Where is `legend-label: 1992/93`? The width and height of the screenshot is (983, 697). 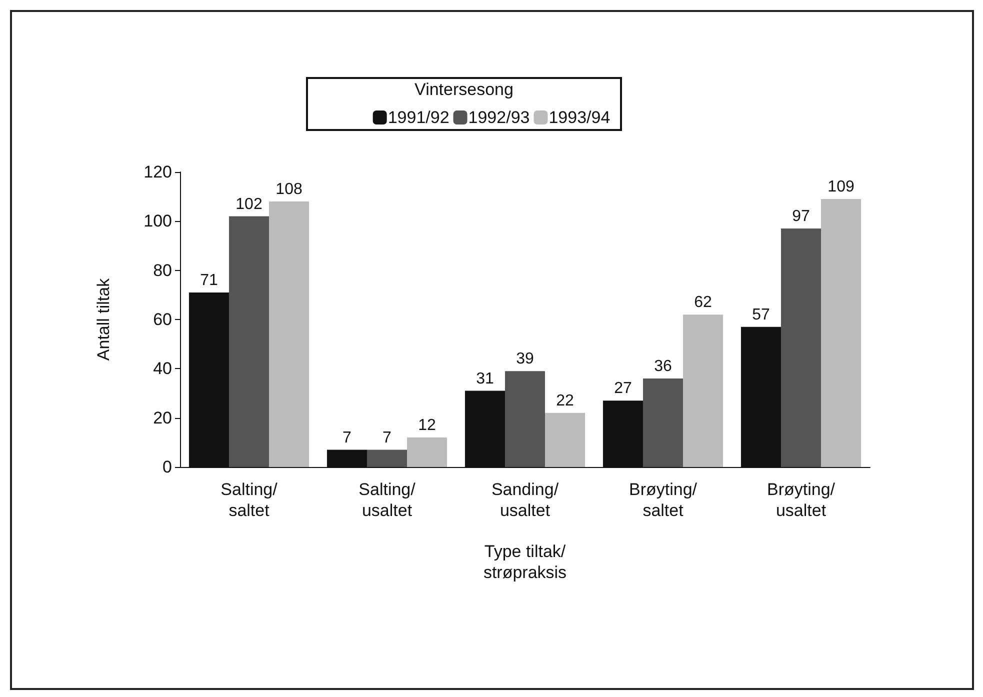 legend-label: 1992/93 is located at coordinates (499, 117).